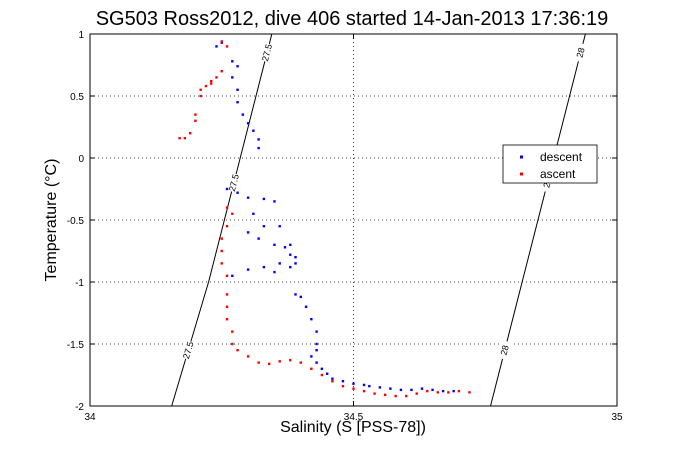  Describe the element at coordinates (81, 159) in the screenshot. I see `y-tick-label: 0` at that location.